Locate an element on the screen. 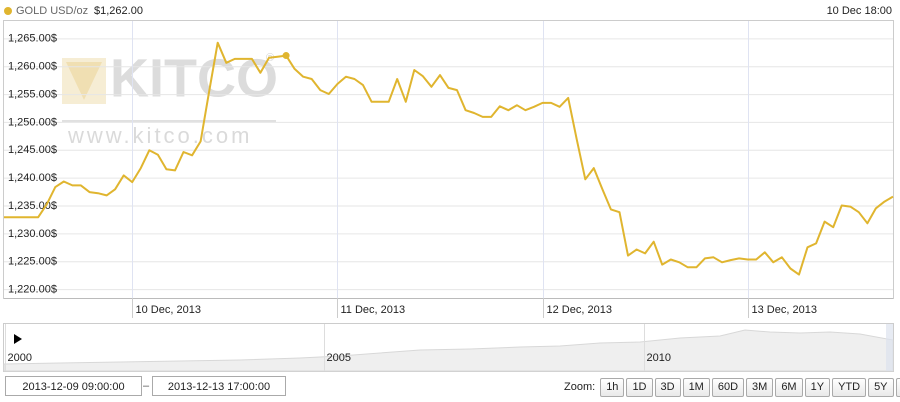 The width and height of the screenshot is (900, 402). watermark-logo: KITCO is located at coordinates (194, 78).